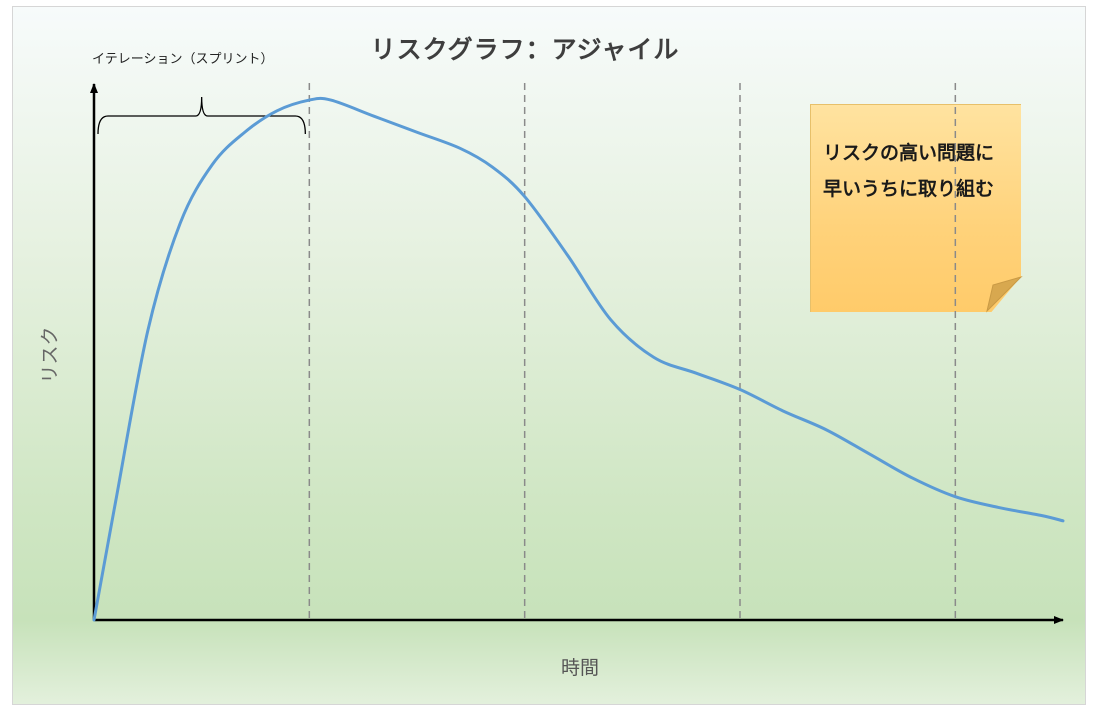 Image resolution: width=1100 pixels, height=718 pixels. Describe the element at coordinates (525, 49) in the screenshot. I see `chart-title: リスクグラフ：アジャイル` at that location.